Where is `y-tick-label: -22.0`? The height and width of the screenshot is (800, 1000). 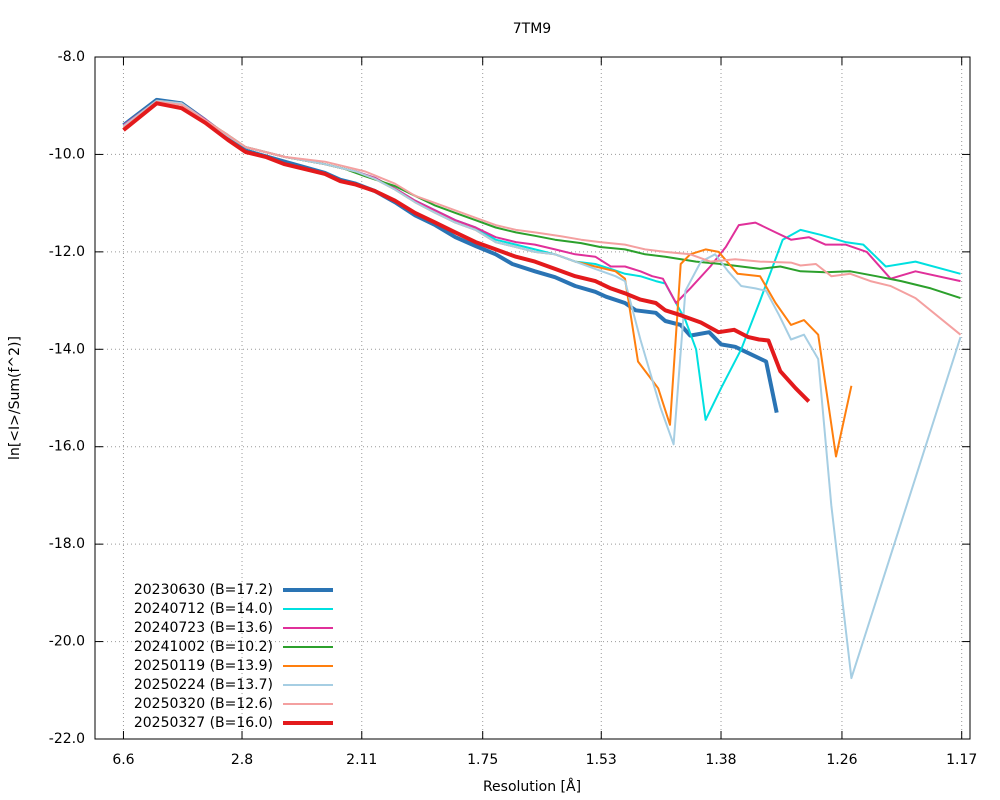 y-tick-label: -22.0 is located at coordinates (67, 739).